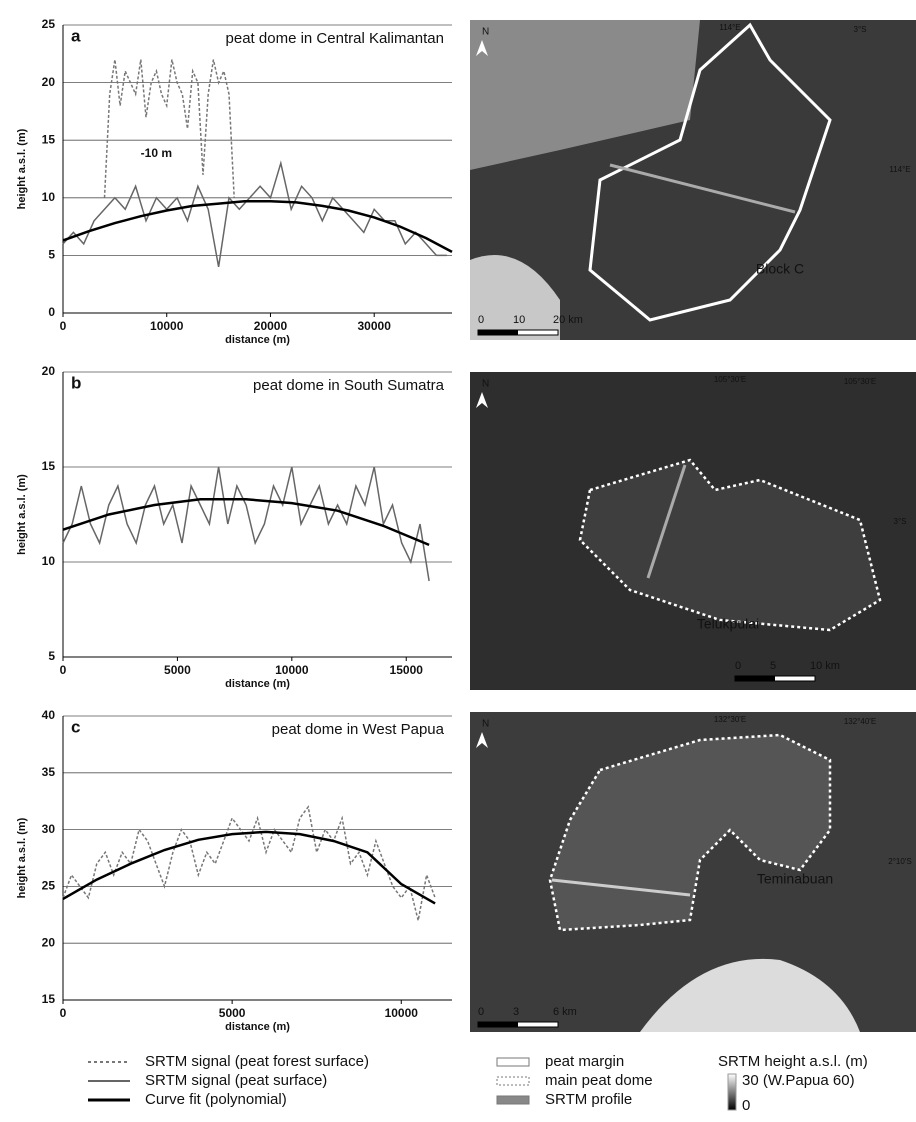  What do you see at coordinates (584, 1061) in the screenshot?
I see `legend-label: peat margin` at bounding box center [584, 1061].